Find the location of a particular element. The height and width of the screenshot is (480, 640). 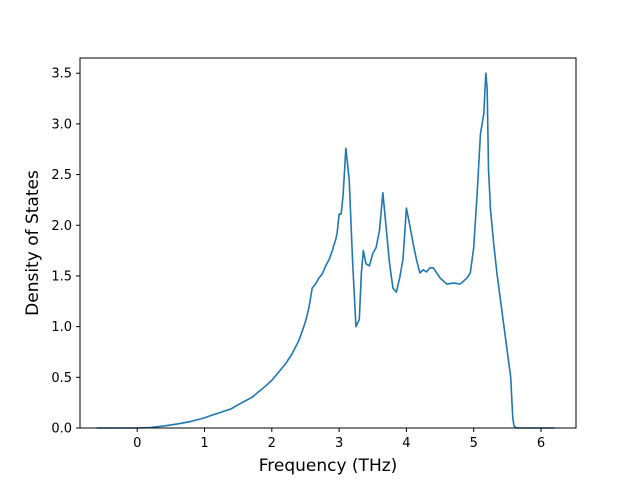

y-tick-label: 1.5 is located at coordinates (61, 276).